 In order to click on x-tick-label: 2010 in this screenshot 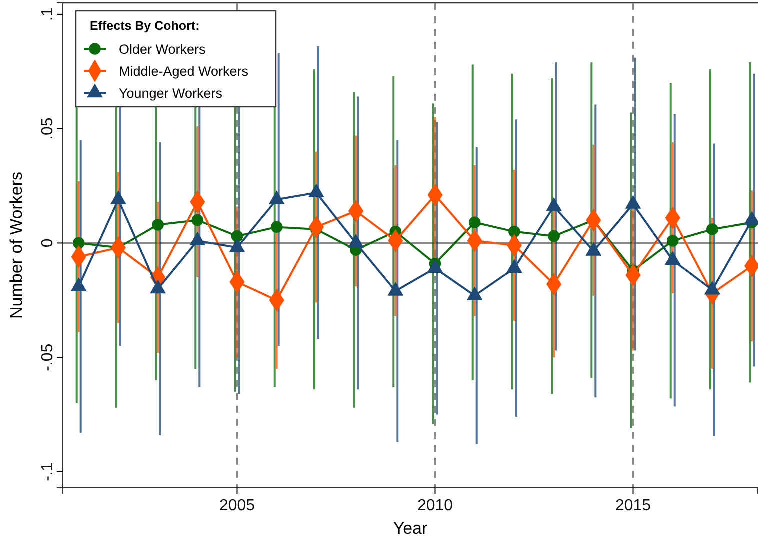, I will do `click(435, 505)`.